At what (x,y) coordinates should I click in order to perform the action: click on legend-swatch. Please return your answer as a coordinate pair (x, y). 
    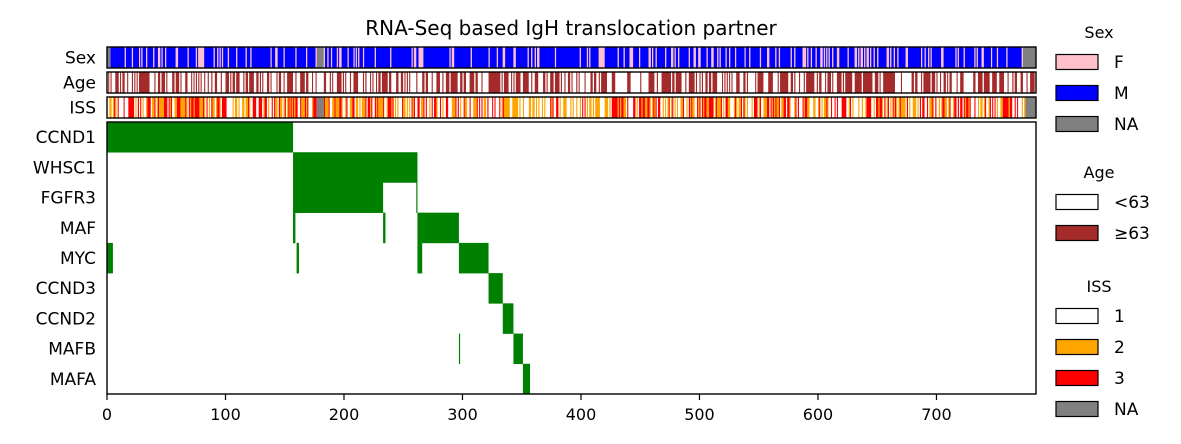
    Looking at the image, I should click on (1077, 316).